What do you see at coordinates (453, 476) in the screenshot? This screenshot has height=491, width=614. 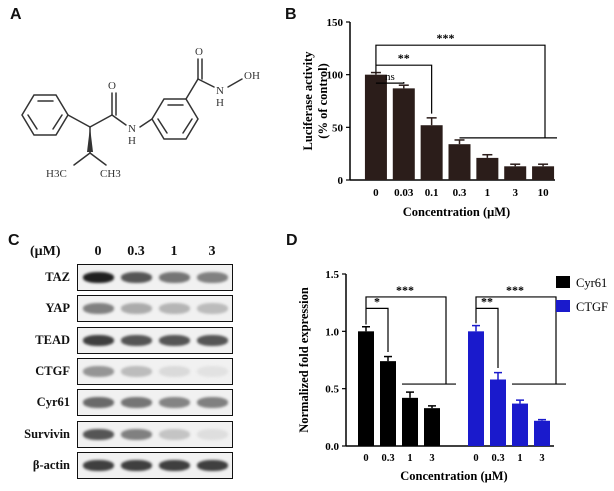 I see `x-axis-label: Concentration (μM)` at bounding box center [453, 476].